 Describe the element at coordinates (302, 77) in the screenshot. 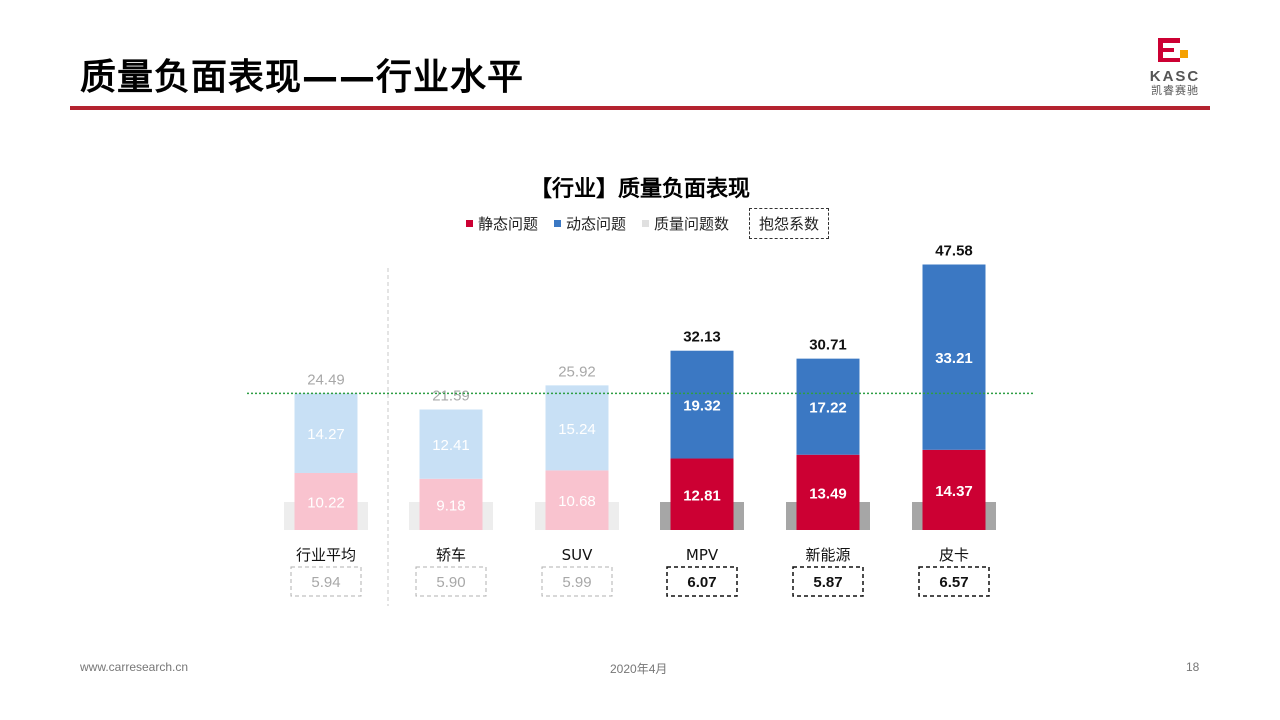

I see `page-title: 质量负面表现——行业水平` at that location.